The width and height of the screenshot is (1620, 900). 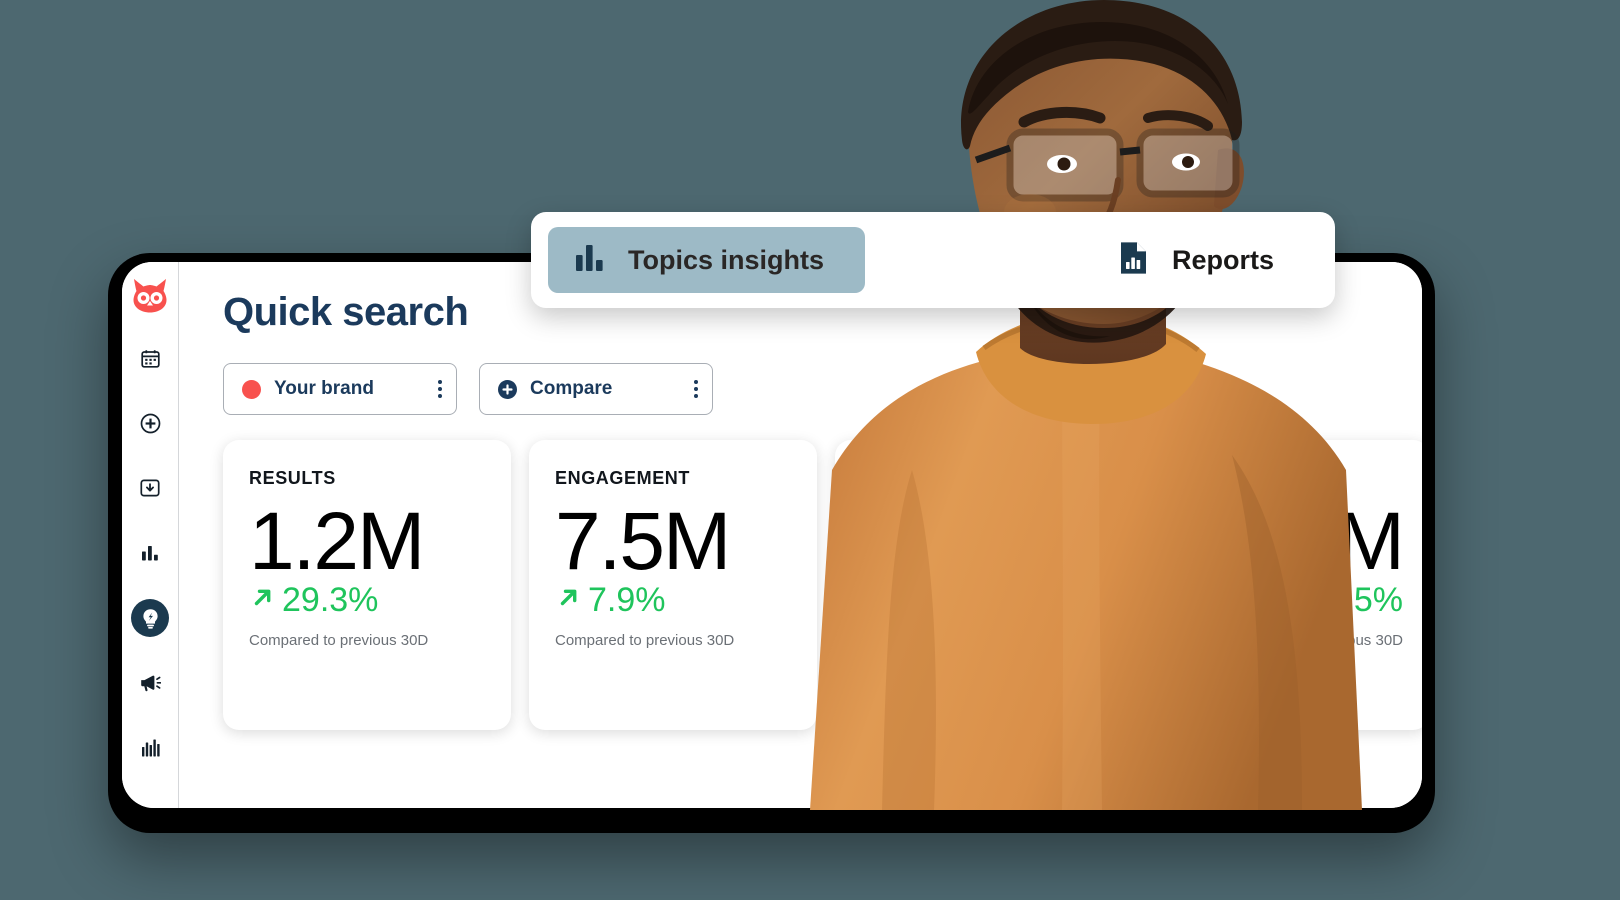 I want to click on lightbulb-icon, so click(x=150, y=618).